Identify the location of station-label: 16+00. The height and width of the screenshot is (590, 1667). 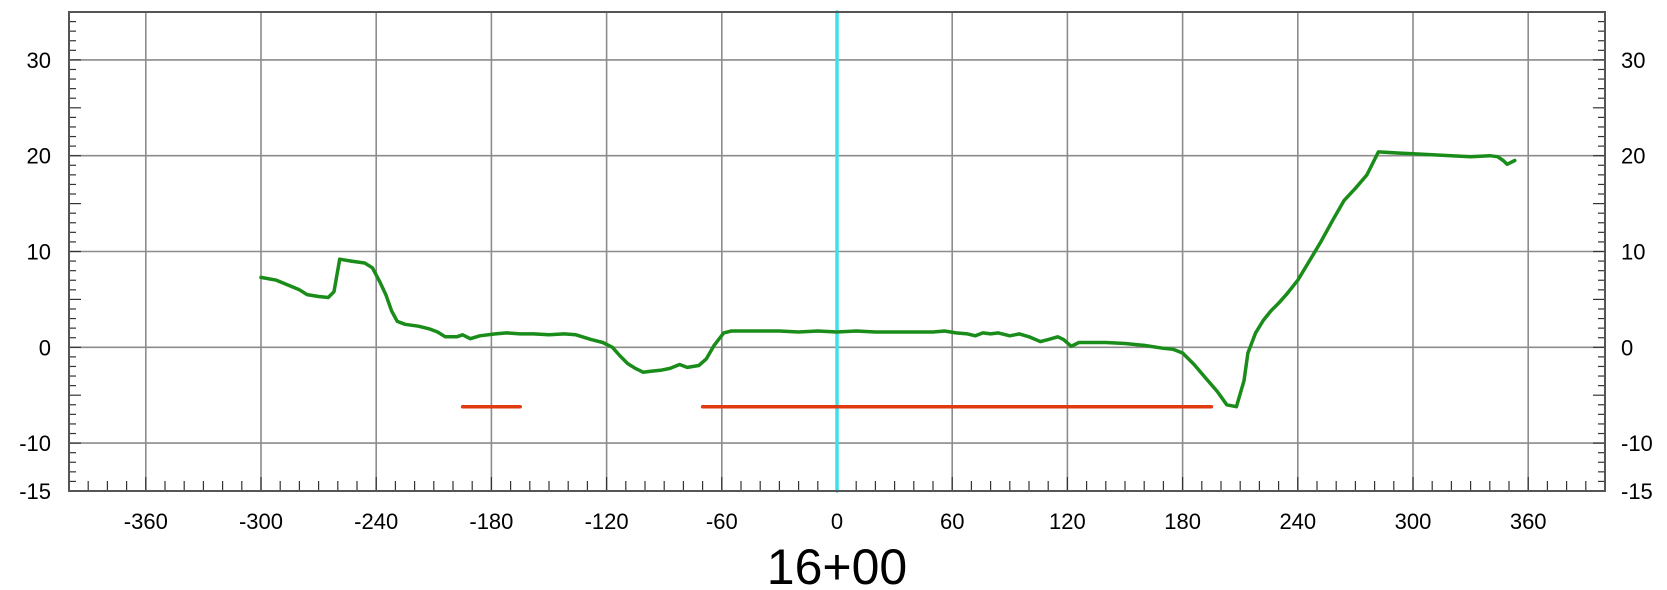
(837, 564).